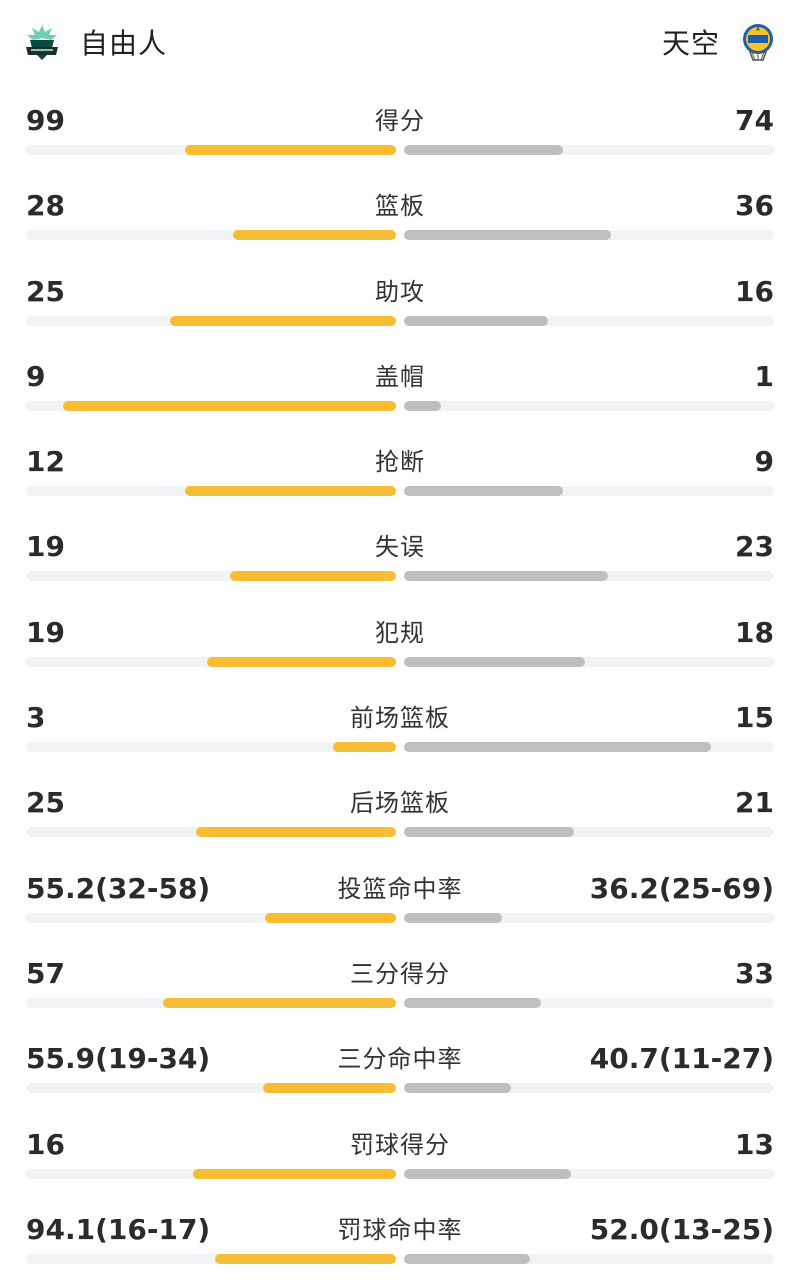  I want to click on stat-row: 57 三分得分 33, so click(400, 981).